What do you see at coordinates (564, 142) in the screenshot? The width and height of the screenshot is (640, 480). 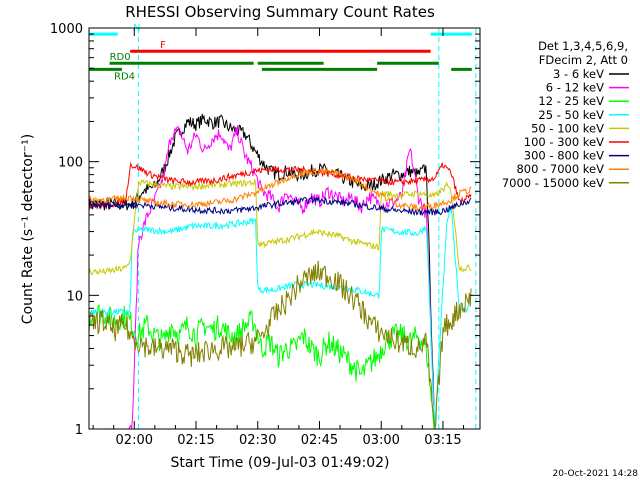 I see `legend-label-5: 100 - 300 keV` at bounding box center [564, 142].